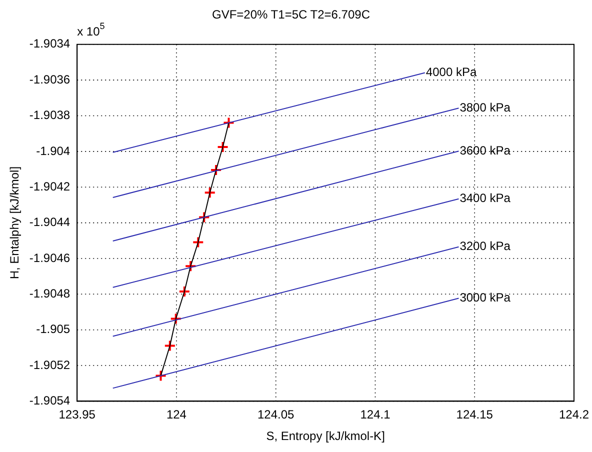 The height and width of the screenshot is (452, 592). What do you see at coordinates (49, 293) in the screenshot?
I see `y-tick-label: -1.9048` at bounding box center [49, 293].